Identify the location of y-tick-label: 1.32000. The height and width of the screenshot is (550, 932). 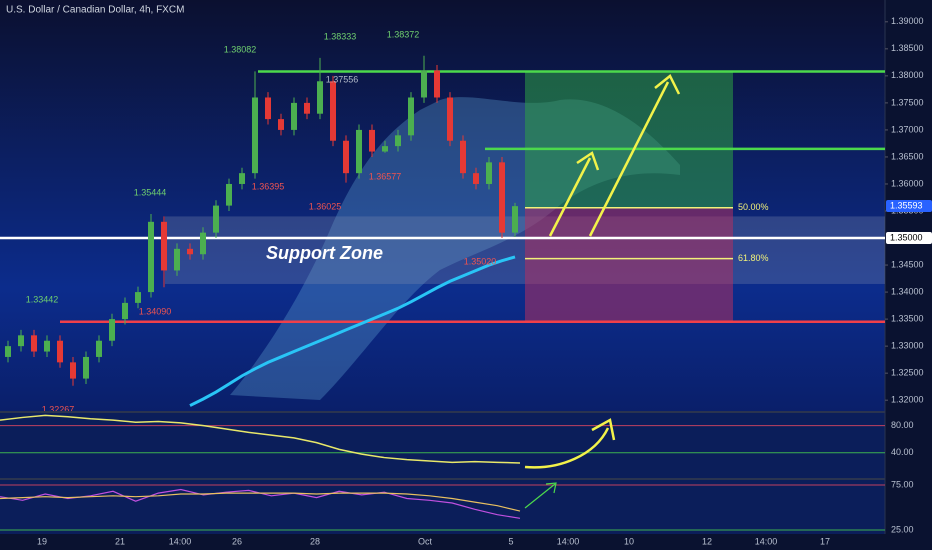
(907, 400).